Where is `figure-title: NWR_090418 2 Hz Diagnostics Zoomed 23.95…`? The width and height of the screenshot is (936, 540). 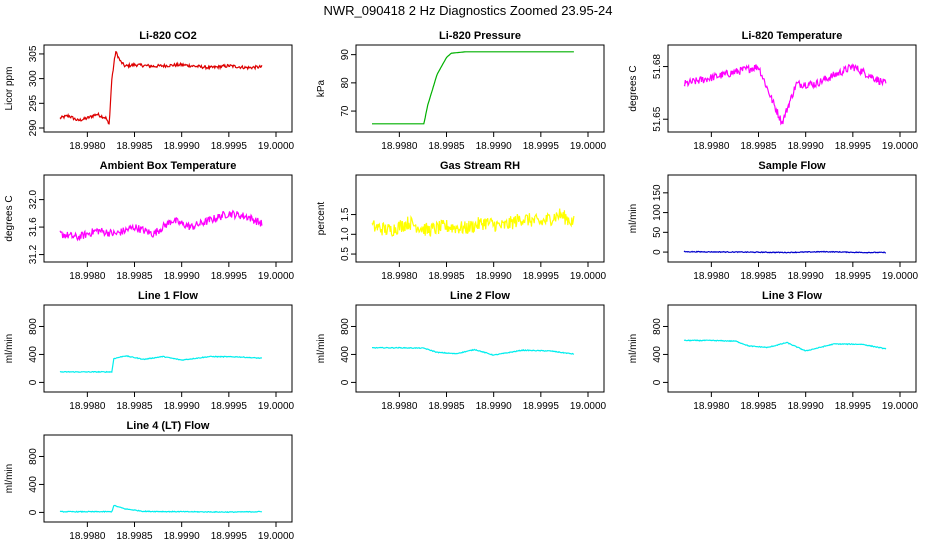 figure-title: NWR_090418 2 Hz Diagnostics Zoomed 23.95… is located at coordinates (467, 10).